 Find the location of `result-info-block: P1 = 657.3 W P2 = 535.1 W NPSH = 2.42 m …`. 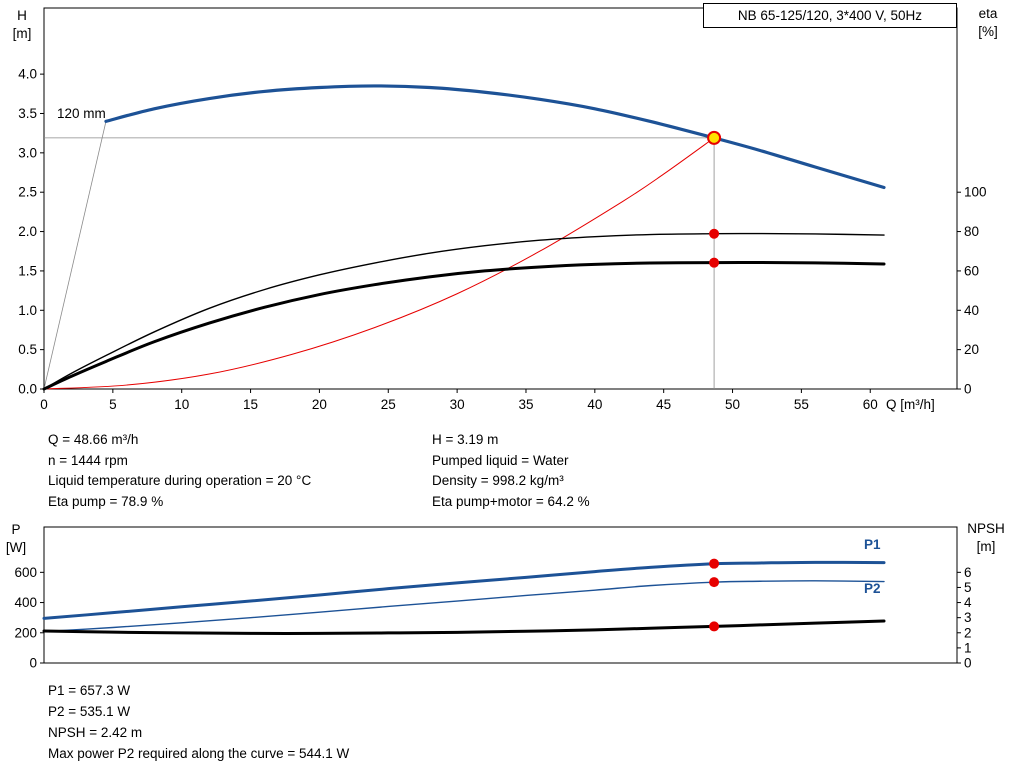

result-info-block: P1 = 657.3 W P2 = 535.1 W NPSH = 2.42 m … is located at coordinates (198, 722).